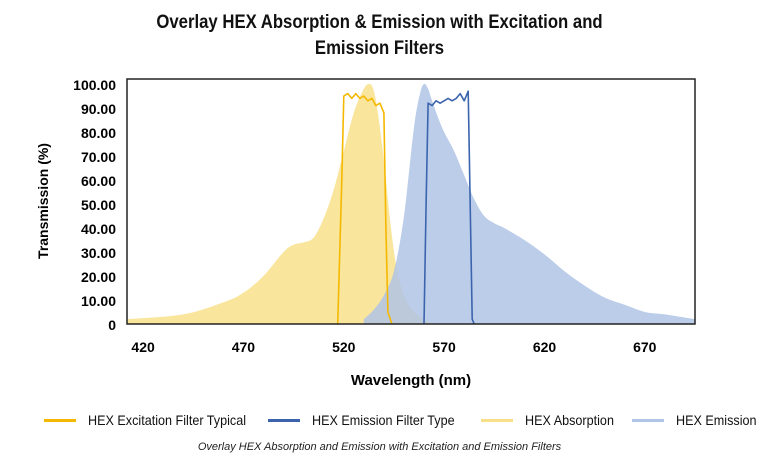  Describe the element at coordinates (98, 205) in the screenshot. I see `y-tick-label: 50.00` at that location.